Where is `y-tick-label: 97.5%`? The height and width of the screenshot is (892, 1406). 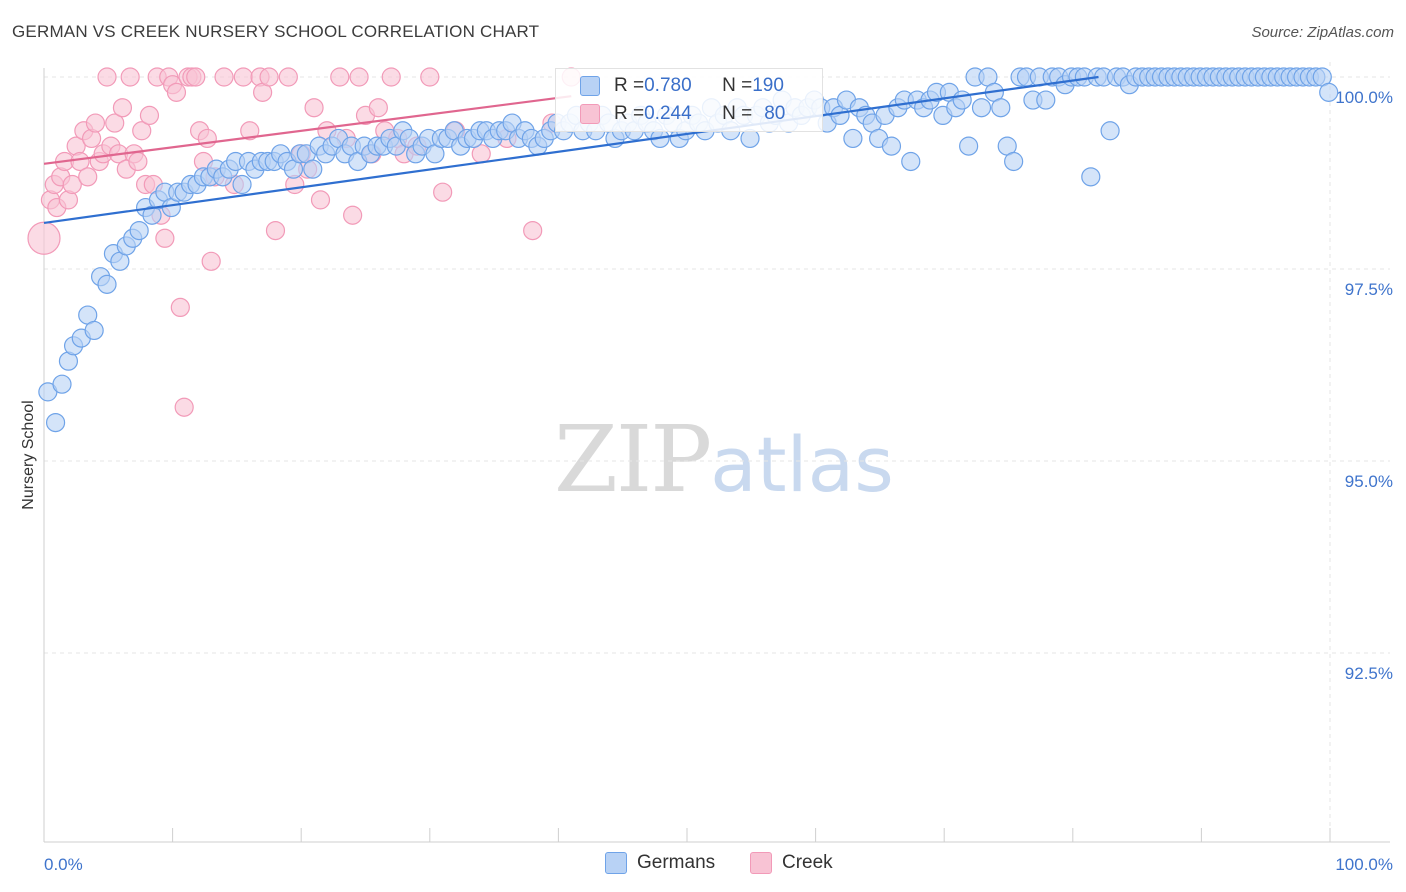 y-tick-label: 97.5% is located at coordinates (1369, 289).